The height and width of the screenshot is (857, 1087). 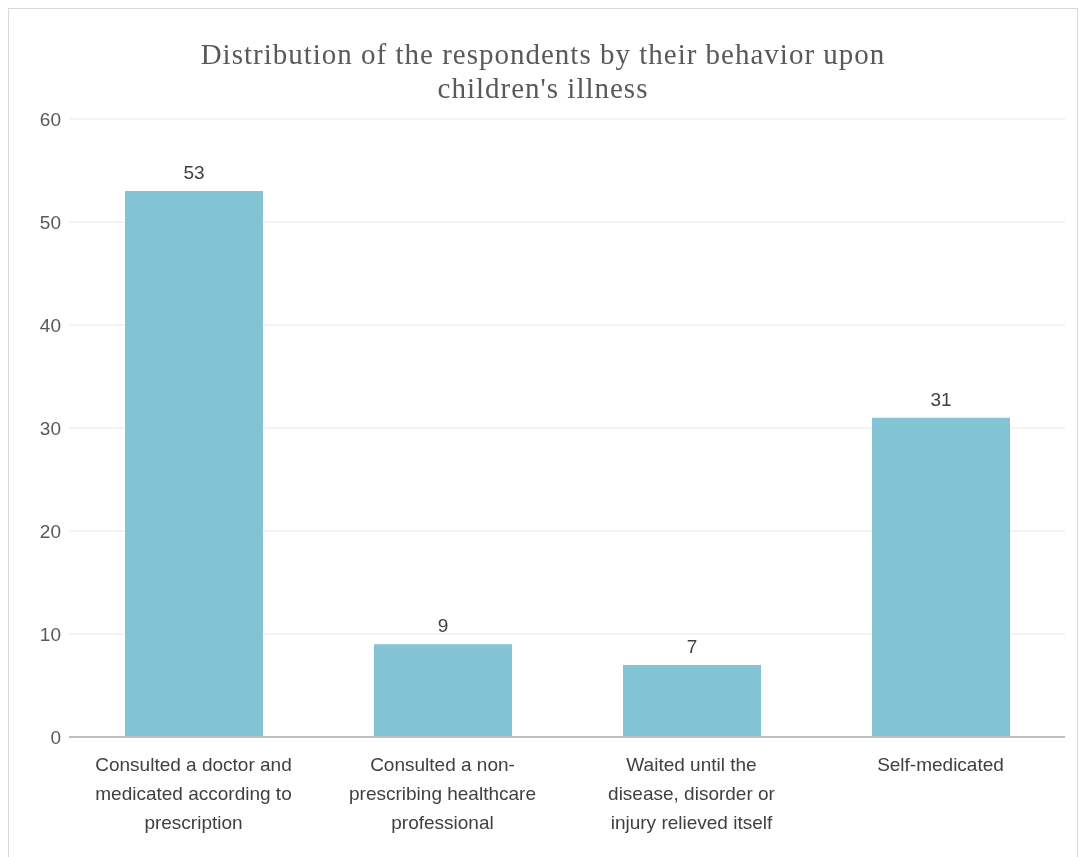 I want to click on y-tick-label: 10, so click(x=50, y=634).